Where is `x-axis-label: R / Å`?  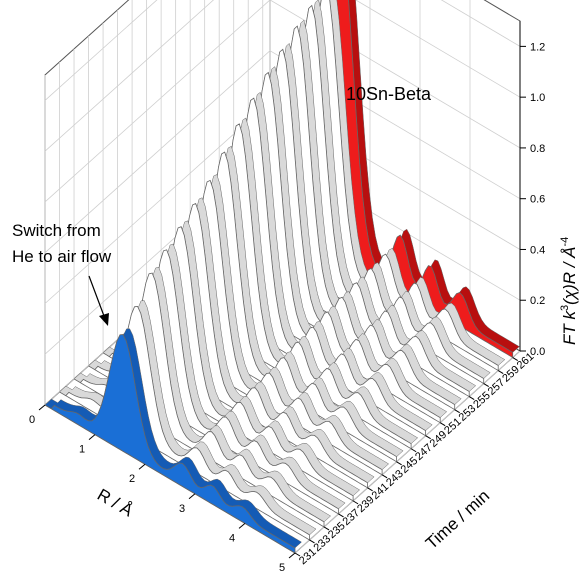
x-axis-label: R / Å is located at coordinates (115, 503).